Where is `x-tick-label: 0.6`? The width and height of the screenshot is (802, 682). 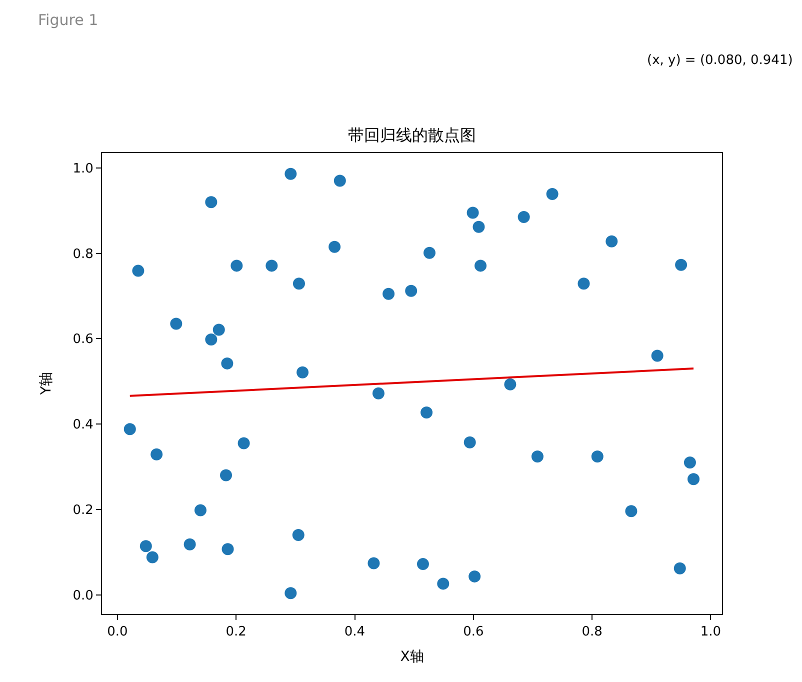
x-tick-label: 0.6 is located at coordinates (473, 632).